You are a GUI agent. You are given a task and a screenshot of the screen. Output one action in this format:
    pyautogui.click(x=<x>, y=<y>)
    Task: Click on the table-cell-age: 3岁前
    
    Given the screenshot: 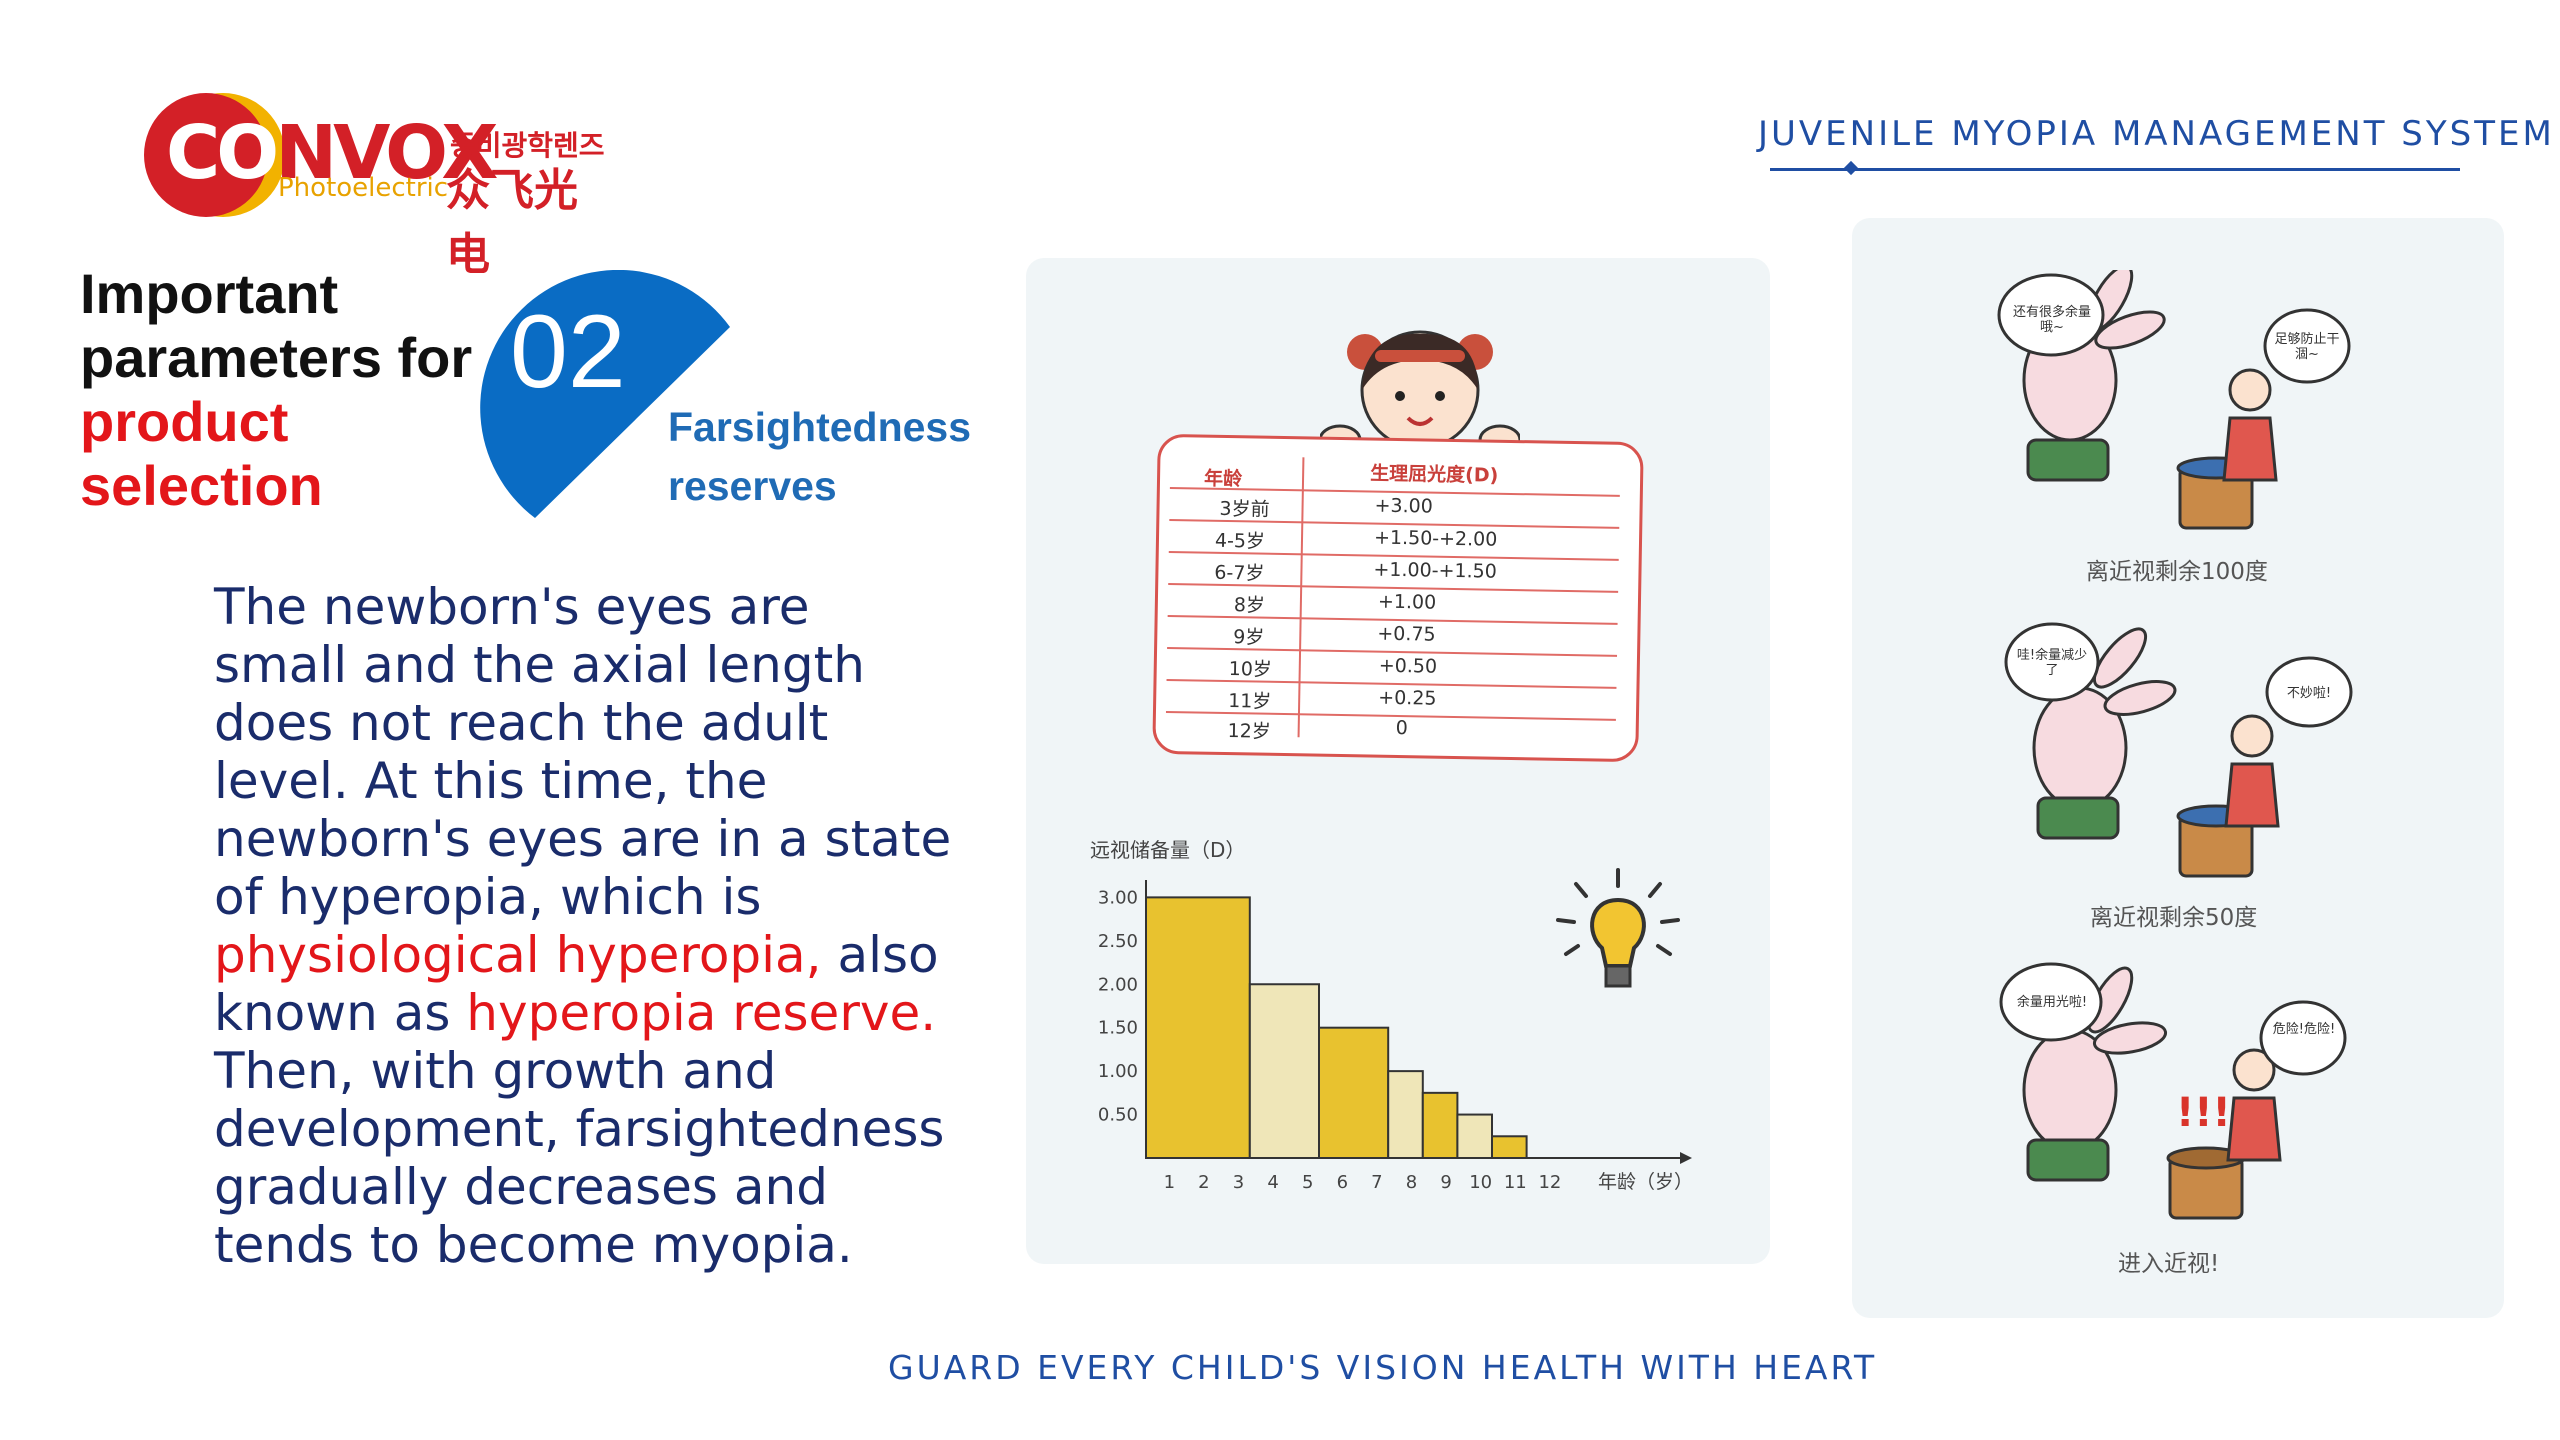 What is the action you would take?
    pyautogui.click(x=1244, y=509)
    